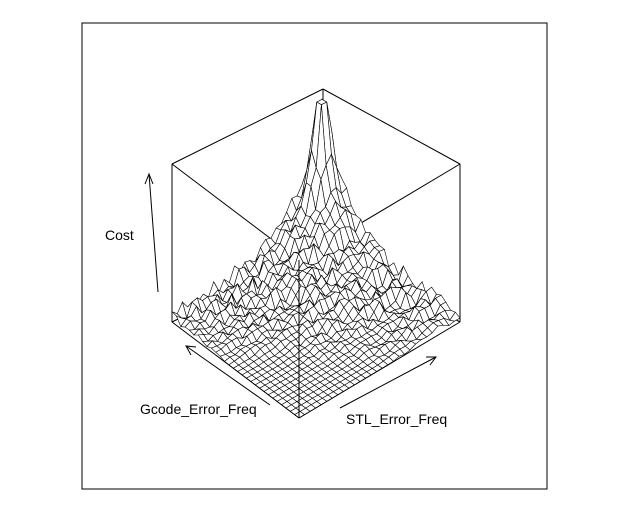 This screenshot has height=513, width=629. Describe the element at coordinates (431, 361) in the screenshot. I see `x-axis-arrowhead` at that location.